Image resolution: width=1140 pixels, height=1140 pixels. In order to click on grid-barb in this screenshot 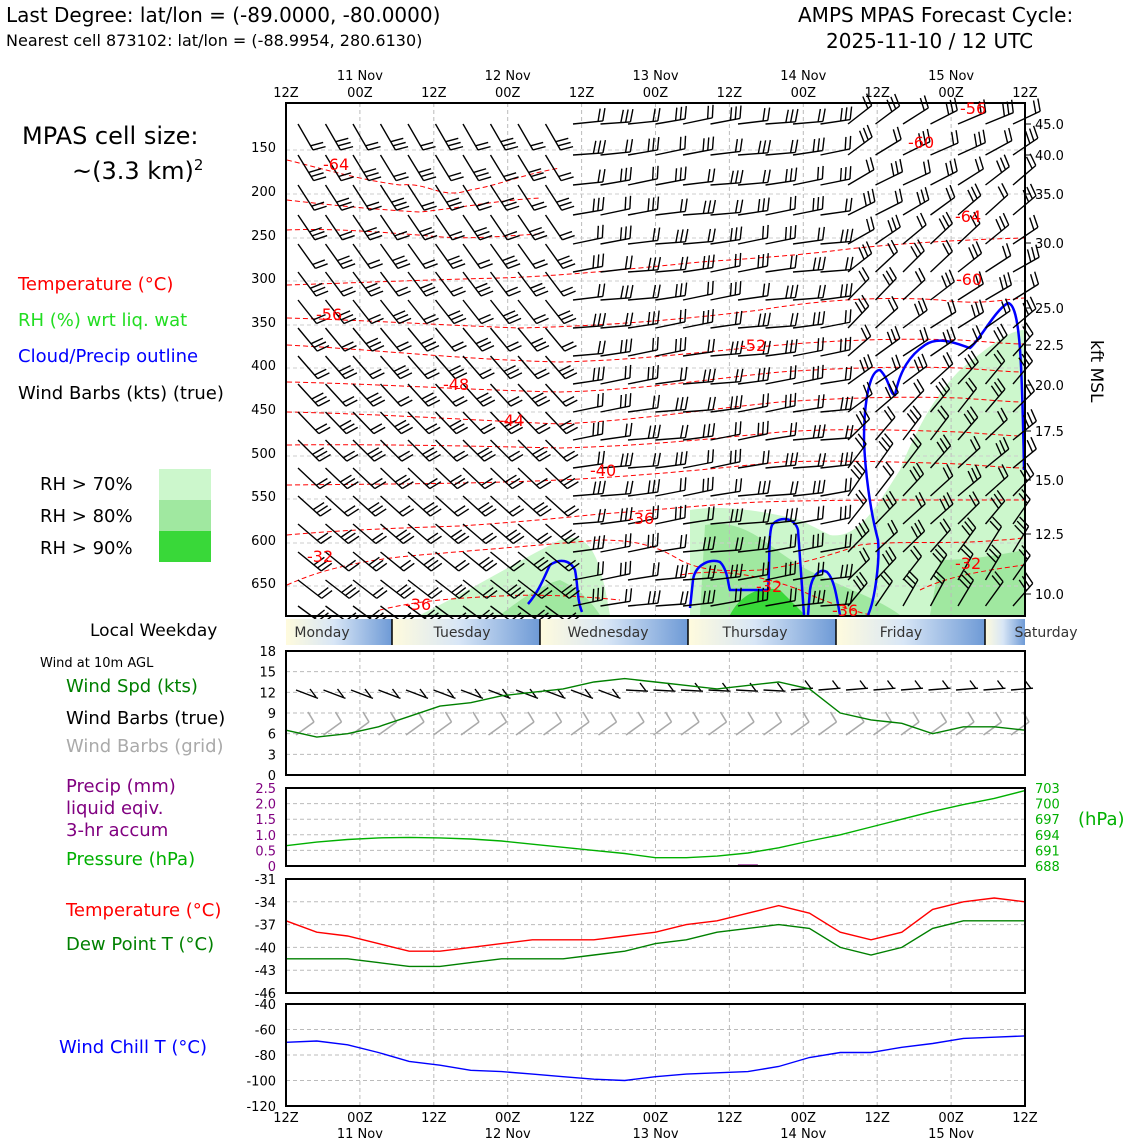, I will do `click(690, 728)`.